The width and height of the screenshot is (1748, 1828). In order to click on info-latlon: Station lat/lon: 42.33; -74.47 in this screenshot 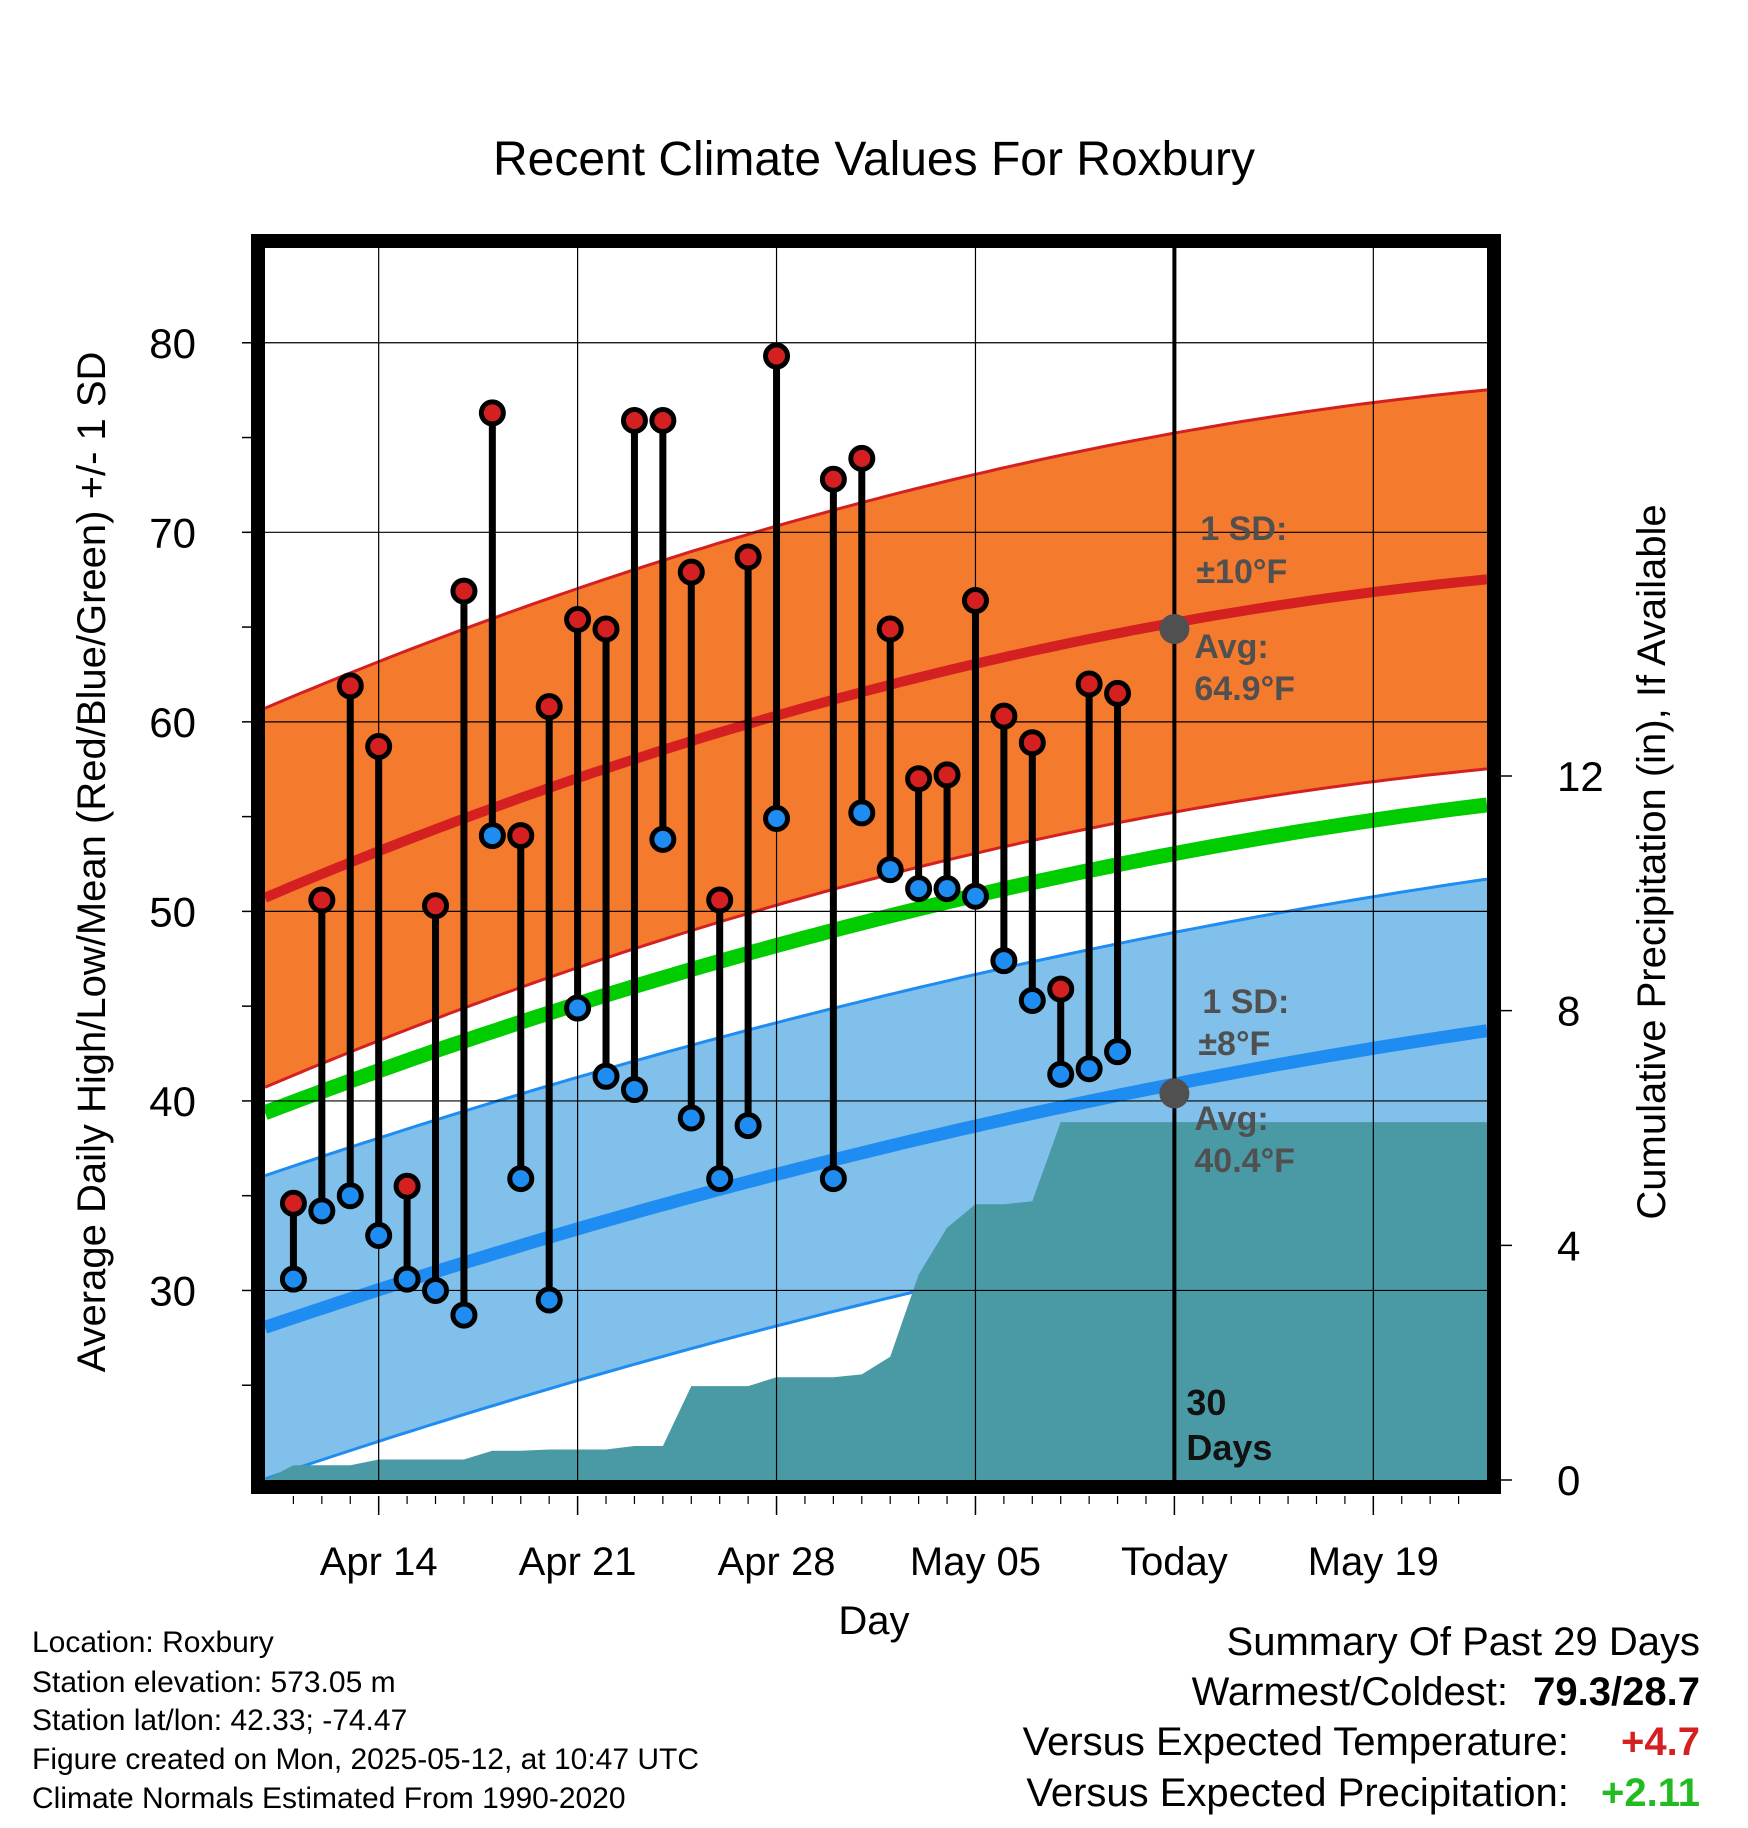, I will do `click(220, 1720)`.